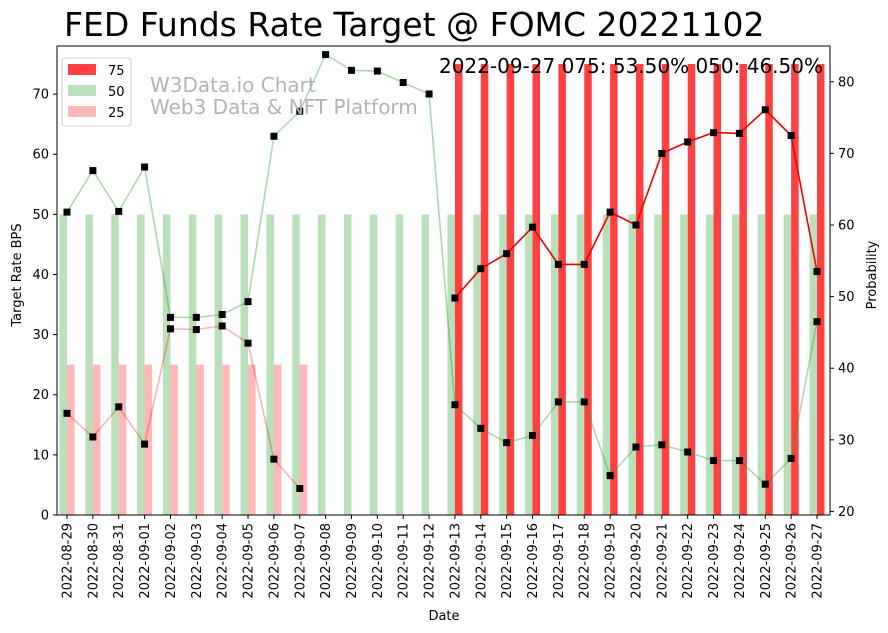 The width and height of the screenshot is (888, 633). Describe the element at coordinates (846, 440) in the screenshot. I see `y-right-tick-label: 30` at that location.